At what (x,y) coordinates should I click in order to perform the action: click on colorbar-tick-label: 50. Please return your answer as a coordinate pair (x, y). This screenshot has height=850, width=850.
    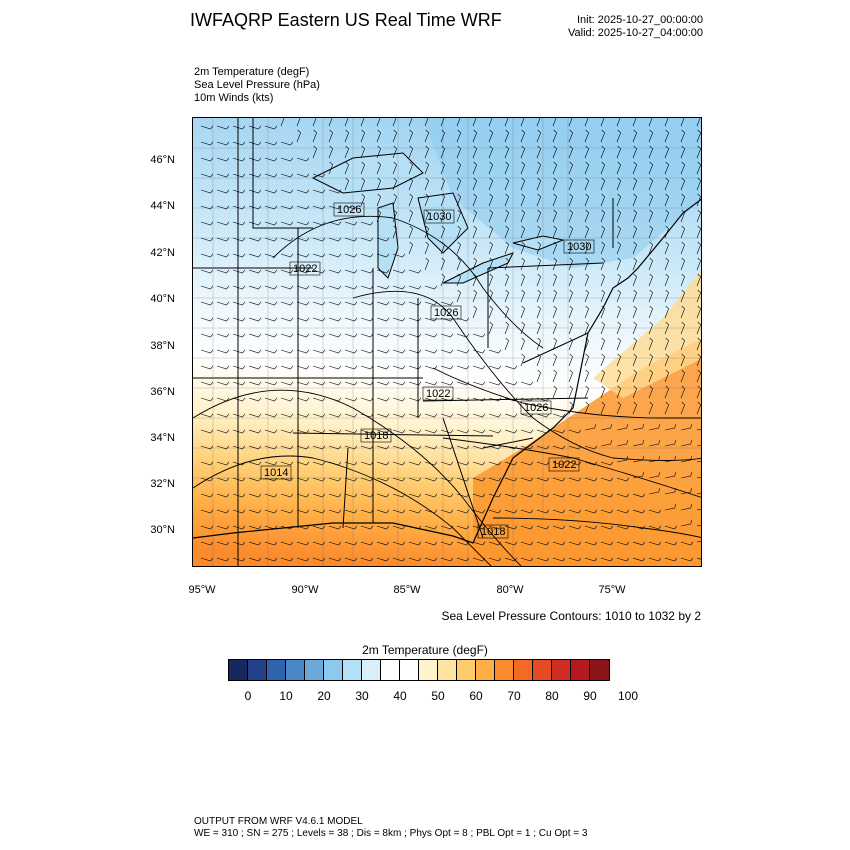
    Looking at the image, I should click on (438, 696).